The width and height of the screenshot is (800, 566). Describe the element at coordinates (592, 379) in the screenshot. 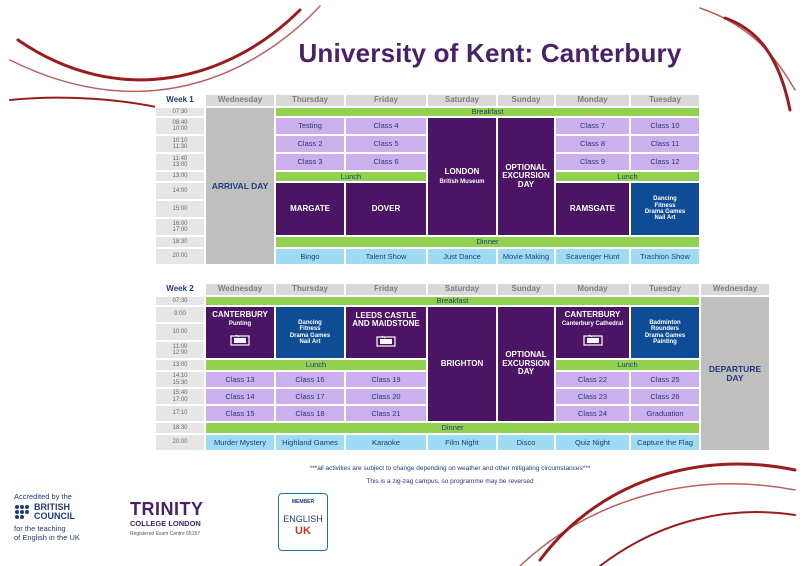

I see `class-cell: Class 22` at that location.